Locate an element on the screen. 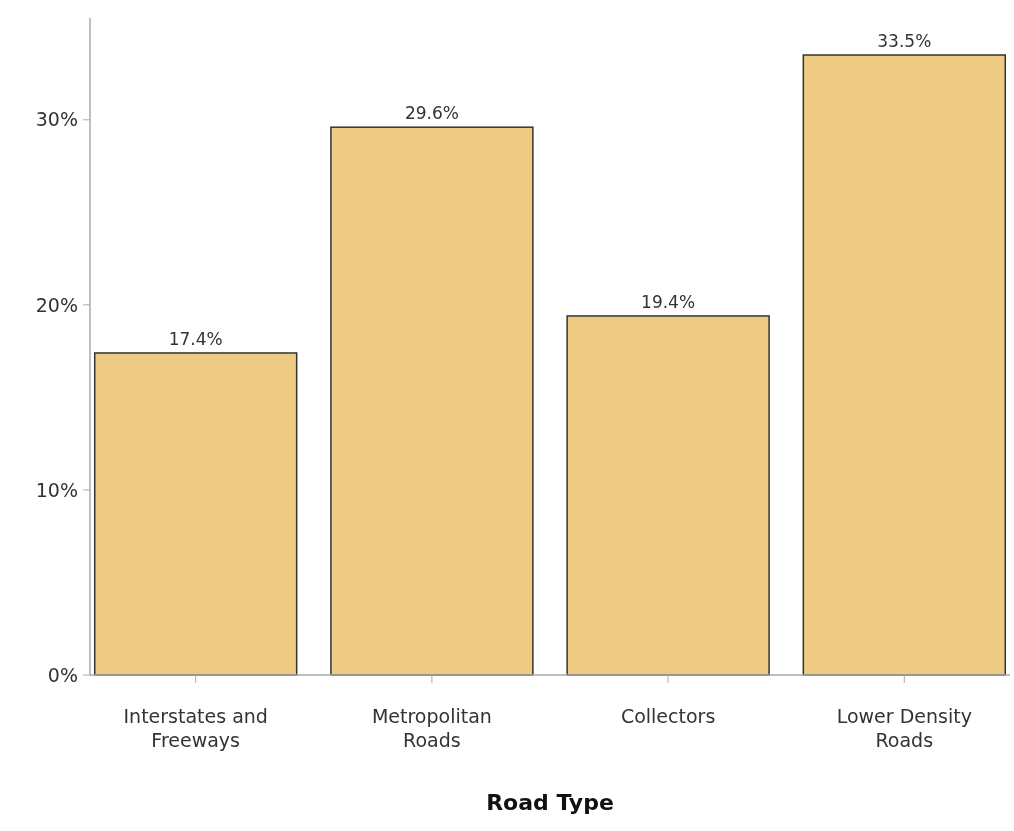 The image size is (1014, 831). y-tick-label: 20% is located at coordinates (56, 304).